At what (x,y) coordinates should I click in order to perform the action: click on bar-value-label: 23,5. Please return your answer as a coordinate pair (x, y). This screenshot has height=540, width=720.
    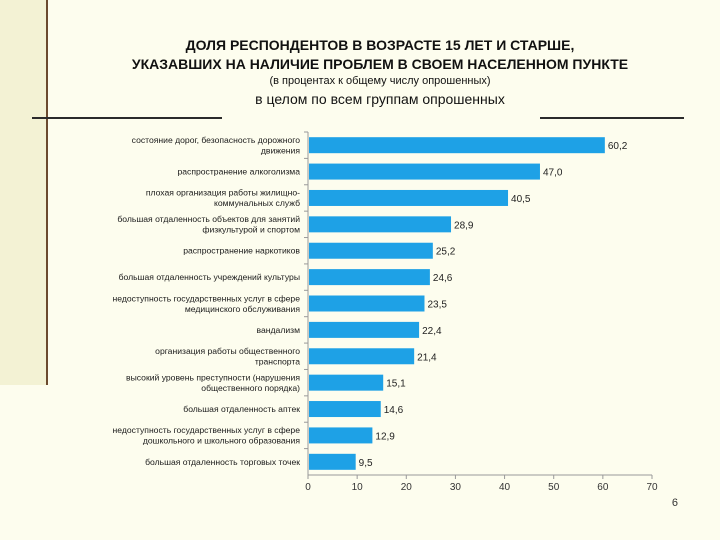
    Looking at the image, I should click on (437, 305).